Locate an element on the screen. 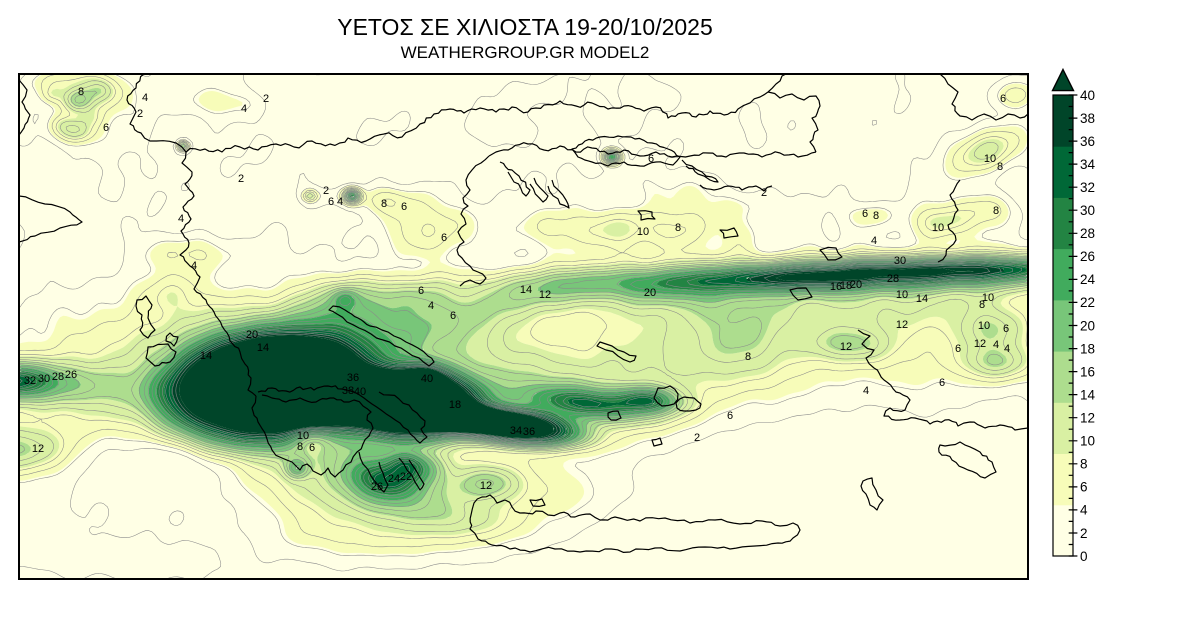  svg-text: WEATHERGROUP.GR MODEL2 is located at coordinates (525, 52).